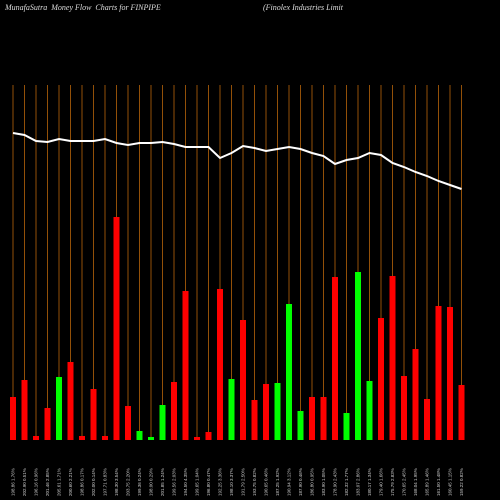 The height and width of the screenshot is (500, 500). What do you see at coordinates (105, 482) in the screenshot?
I see `x-tick-label: 197.71 0.83%` at bounding box center [105, 482].